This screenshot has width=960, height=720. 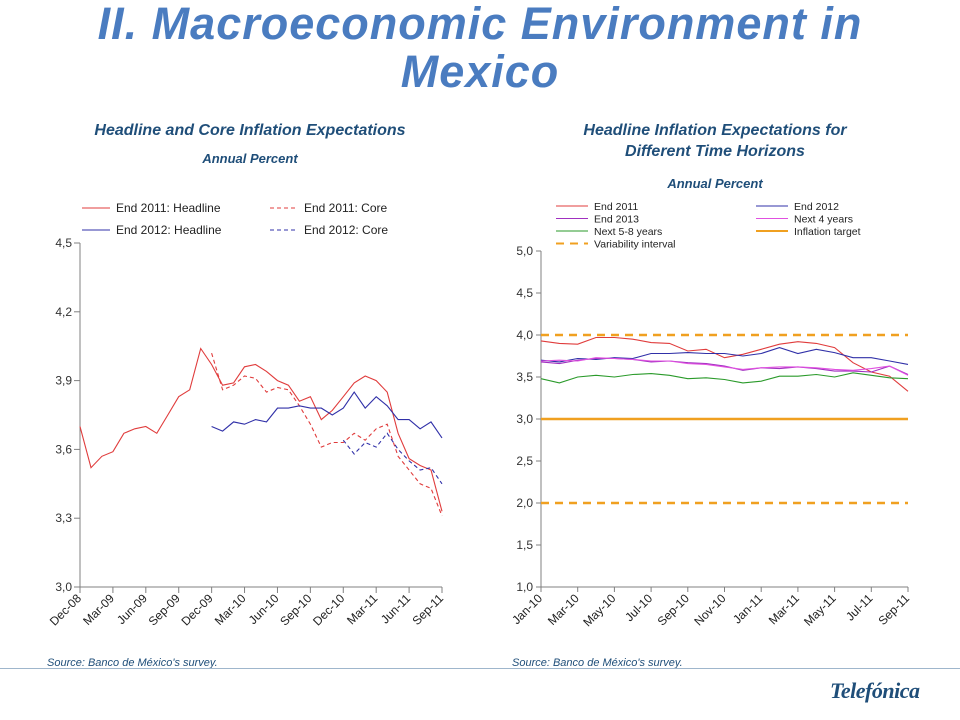 What do you see at coordinates (709, 609) in the screenshot?
I see `right-x-tick-label: Nov-10` at bounding box center [709, 609].